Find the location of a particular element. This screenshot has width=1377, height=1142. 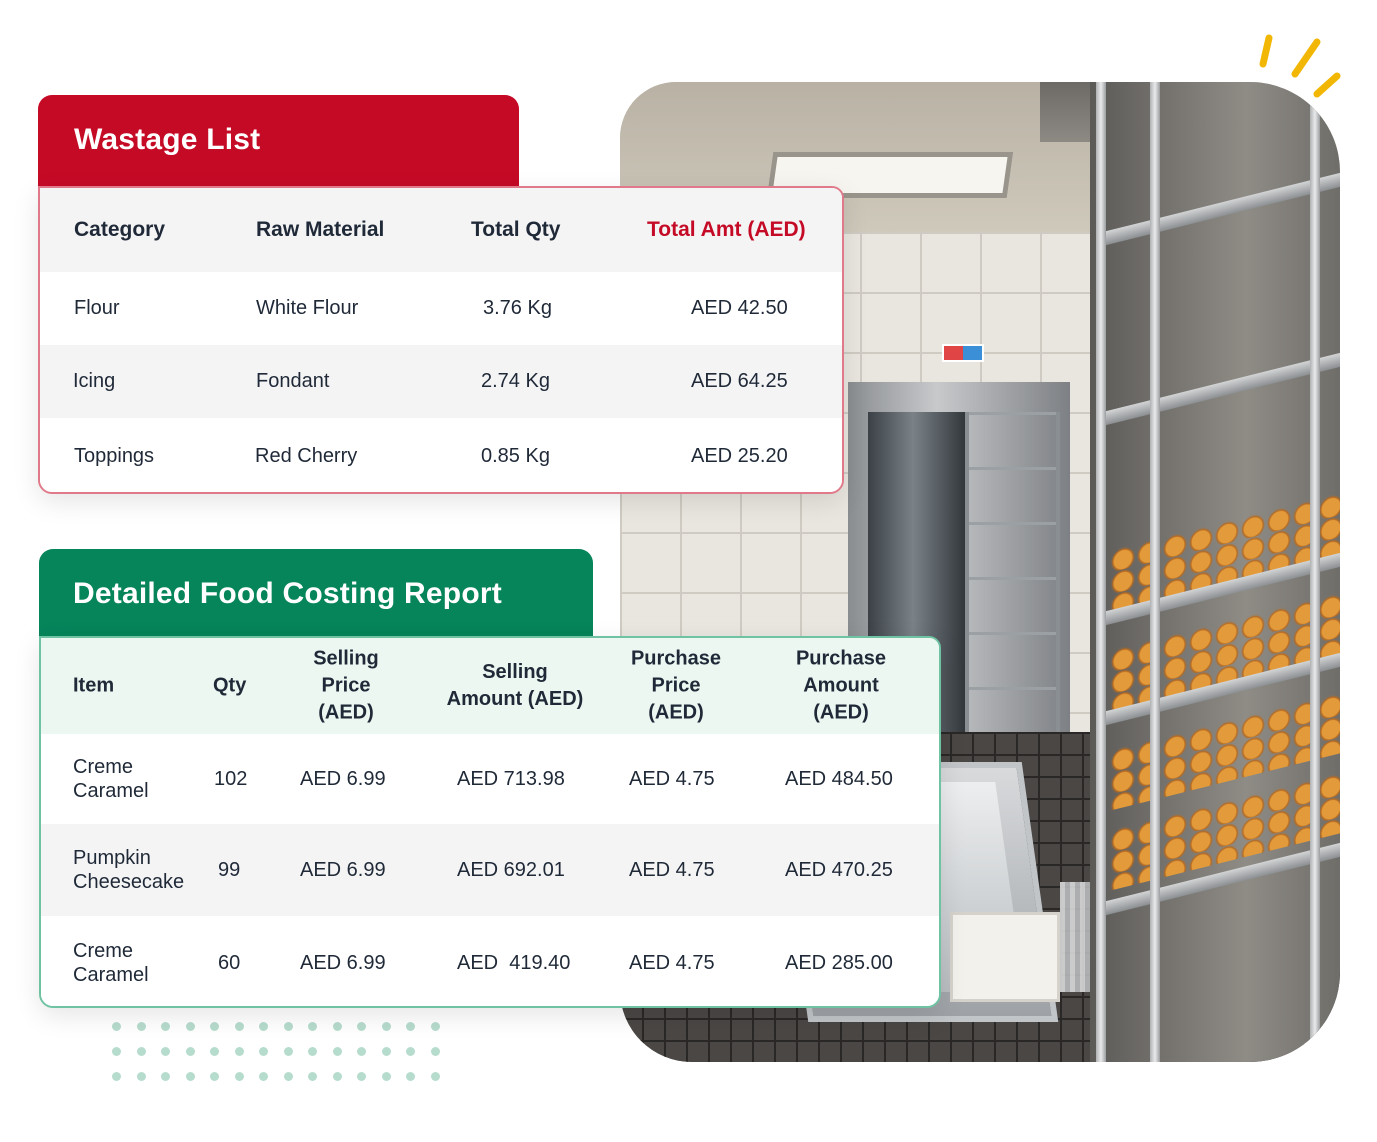

cell-category: Toppings is located at coordinates (114, 455).